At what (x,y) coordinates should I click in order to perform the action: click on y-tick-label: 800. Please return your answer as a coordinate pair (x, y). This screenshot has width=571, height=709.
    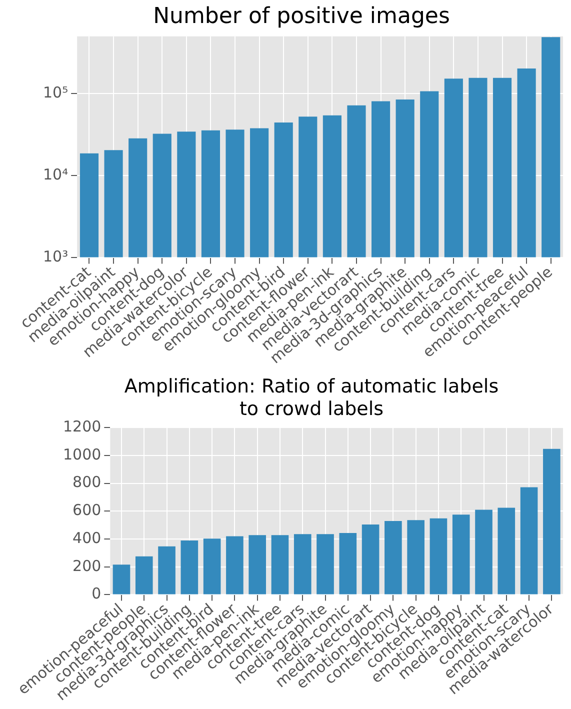
    Looking at the image, I should click on (87, 482).